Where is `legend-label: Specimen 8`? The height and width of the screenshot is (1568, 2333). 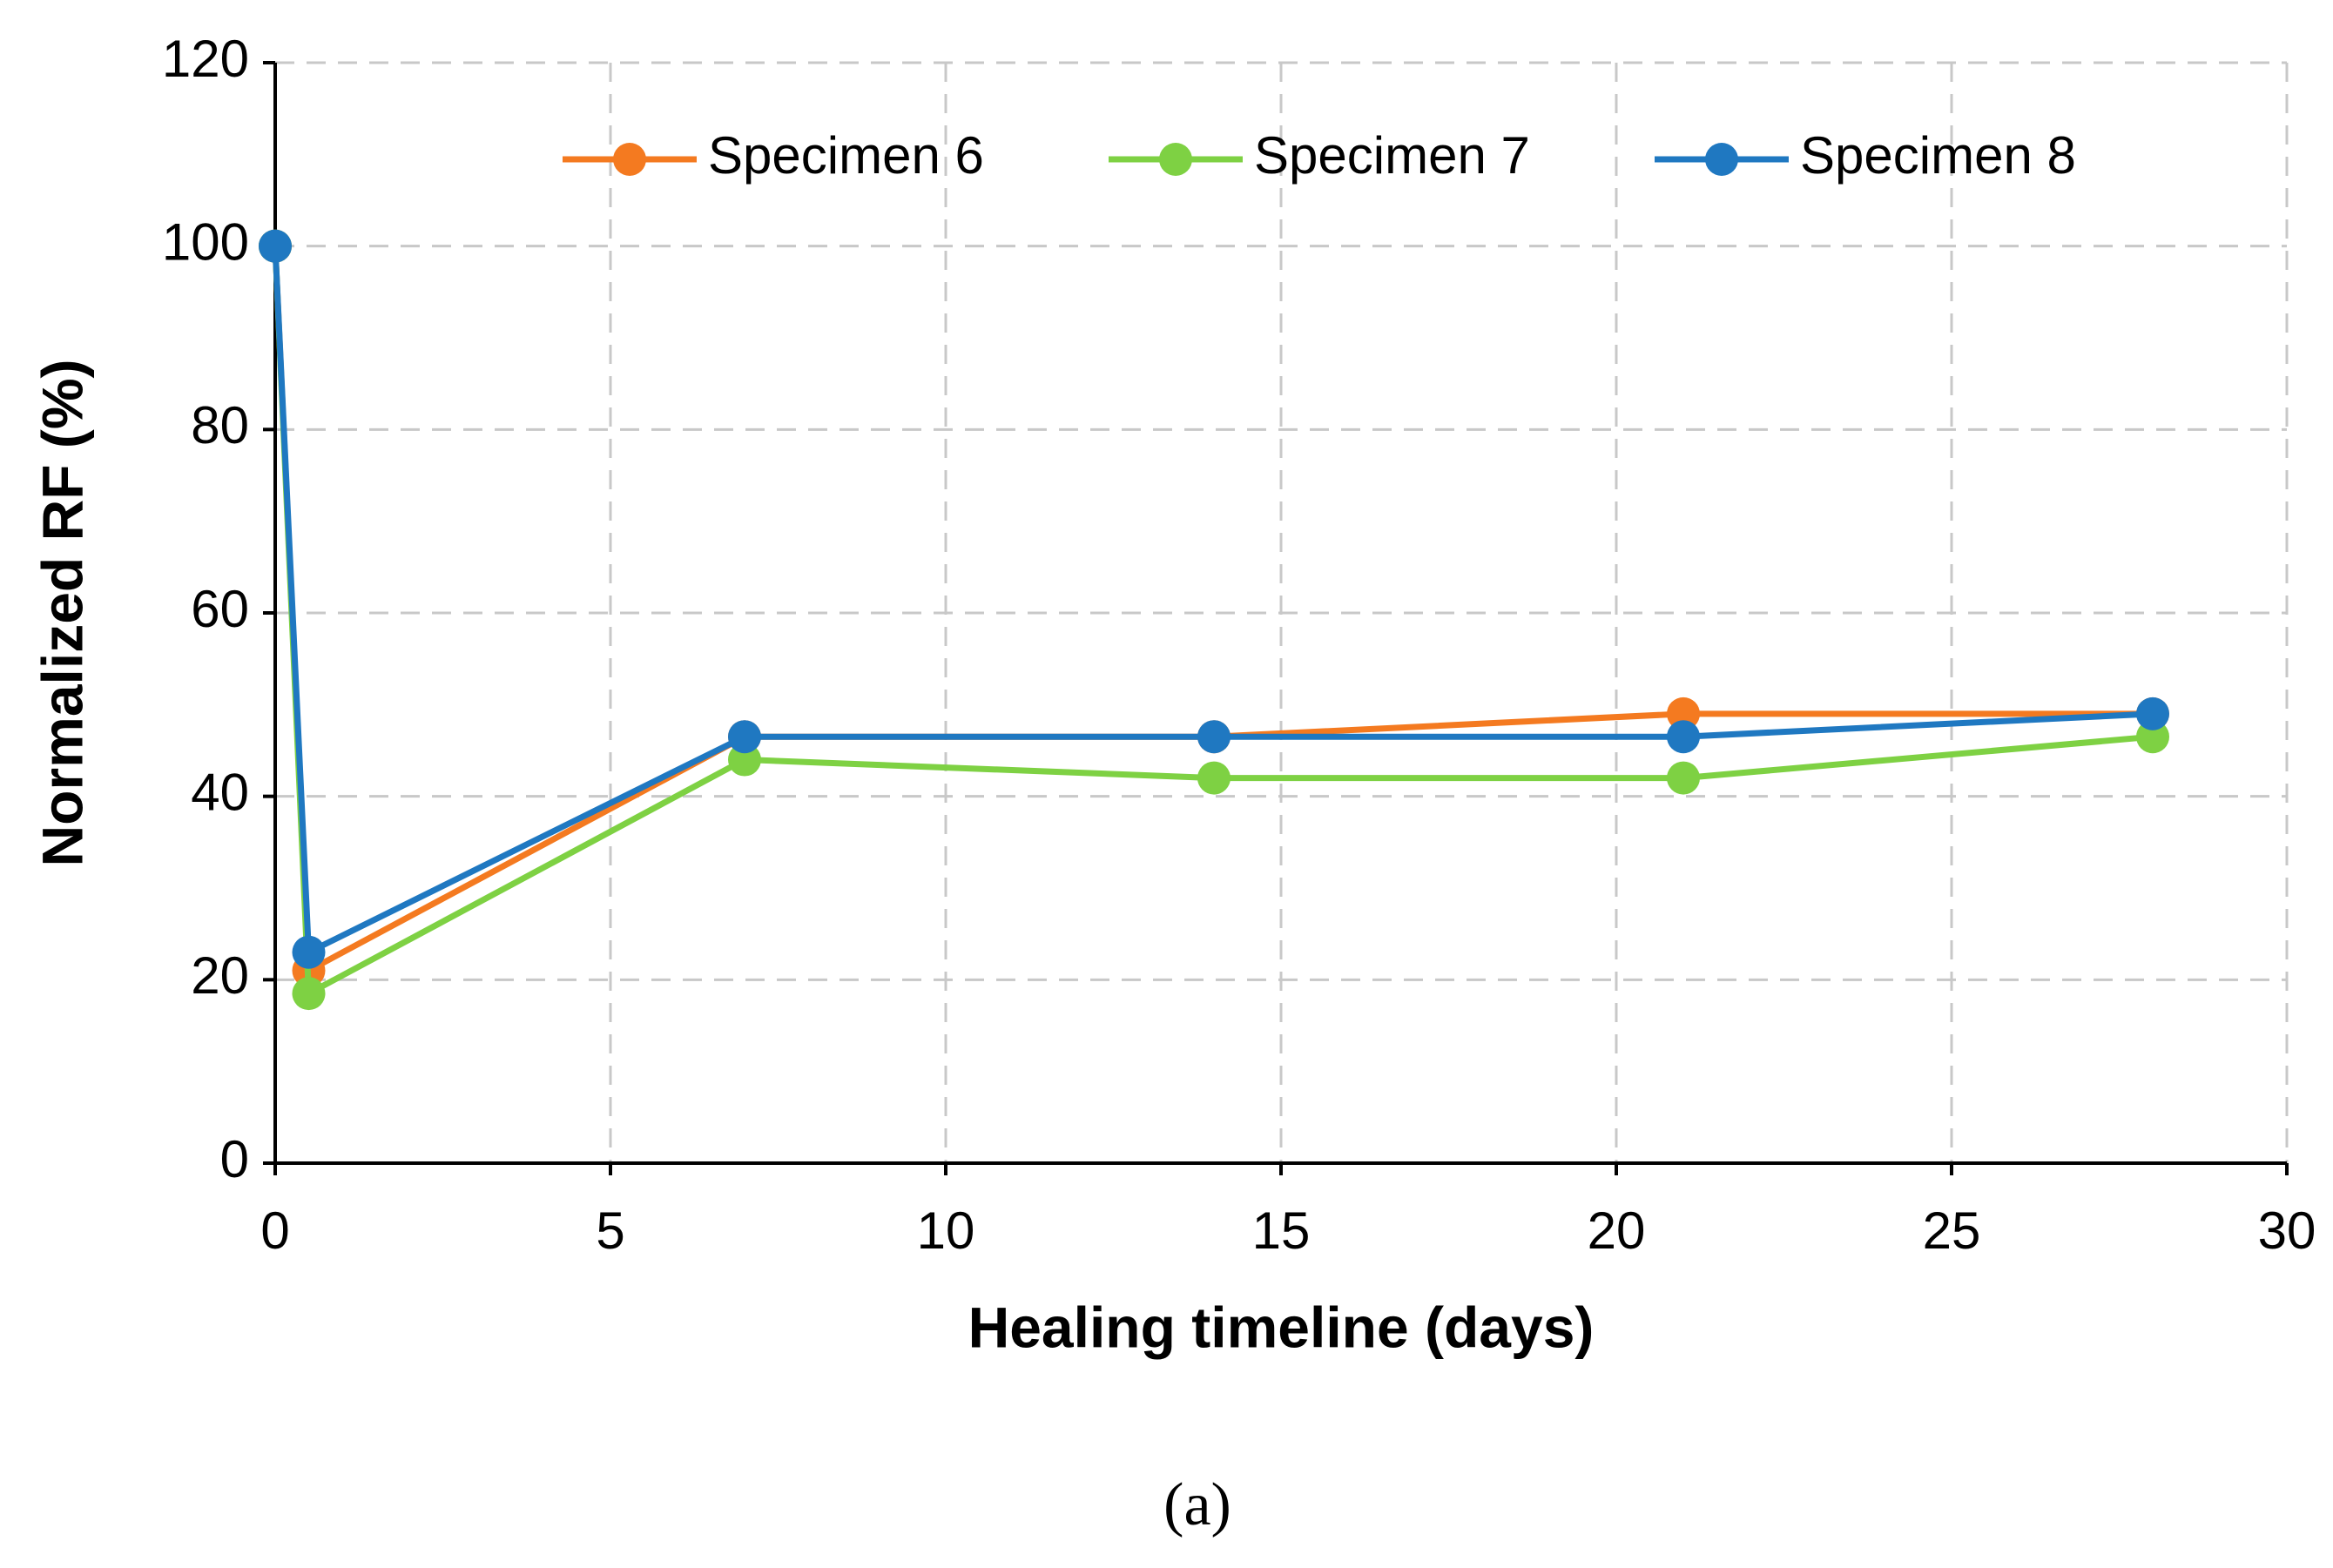 legend-label: Specimen 8 is located at coordinates (1938, 155).